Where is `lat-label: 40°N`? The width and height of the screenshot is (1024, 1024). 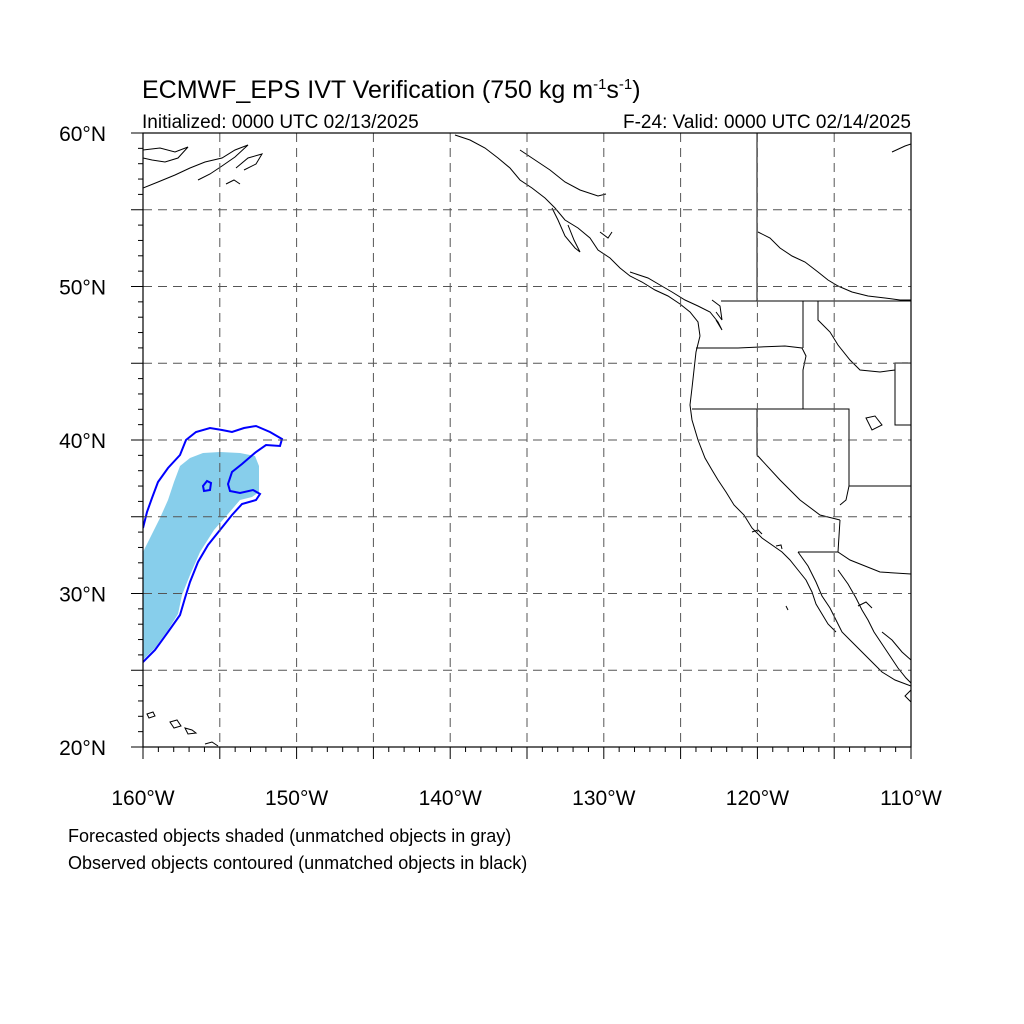
lat-label: 40°N is located at coordinates (82, 441).